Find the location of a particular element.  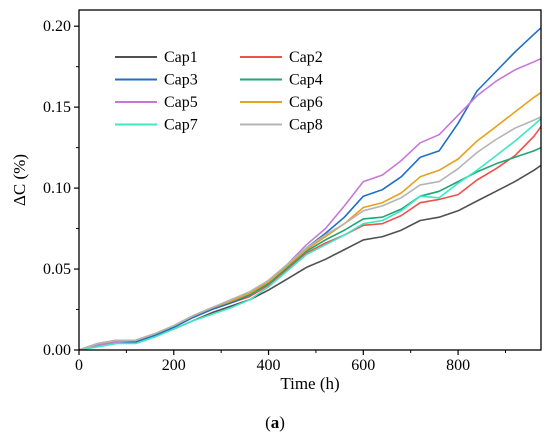

x-tick-label: 0 is located at coordinates (79, 365).